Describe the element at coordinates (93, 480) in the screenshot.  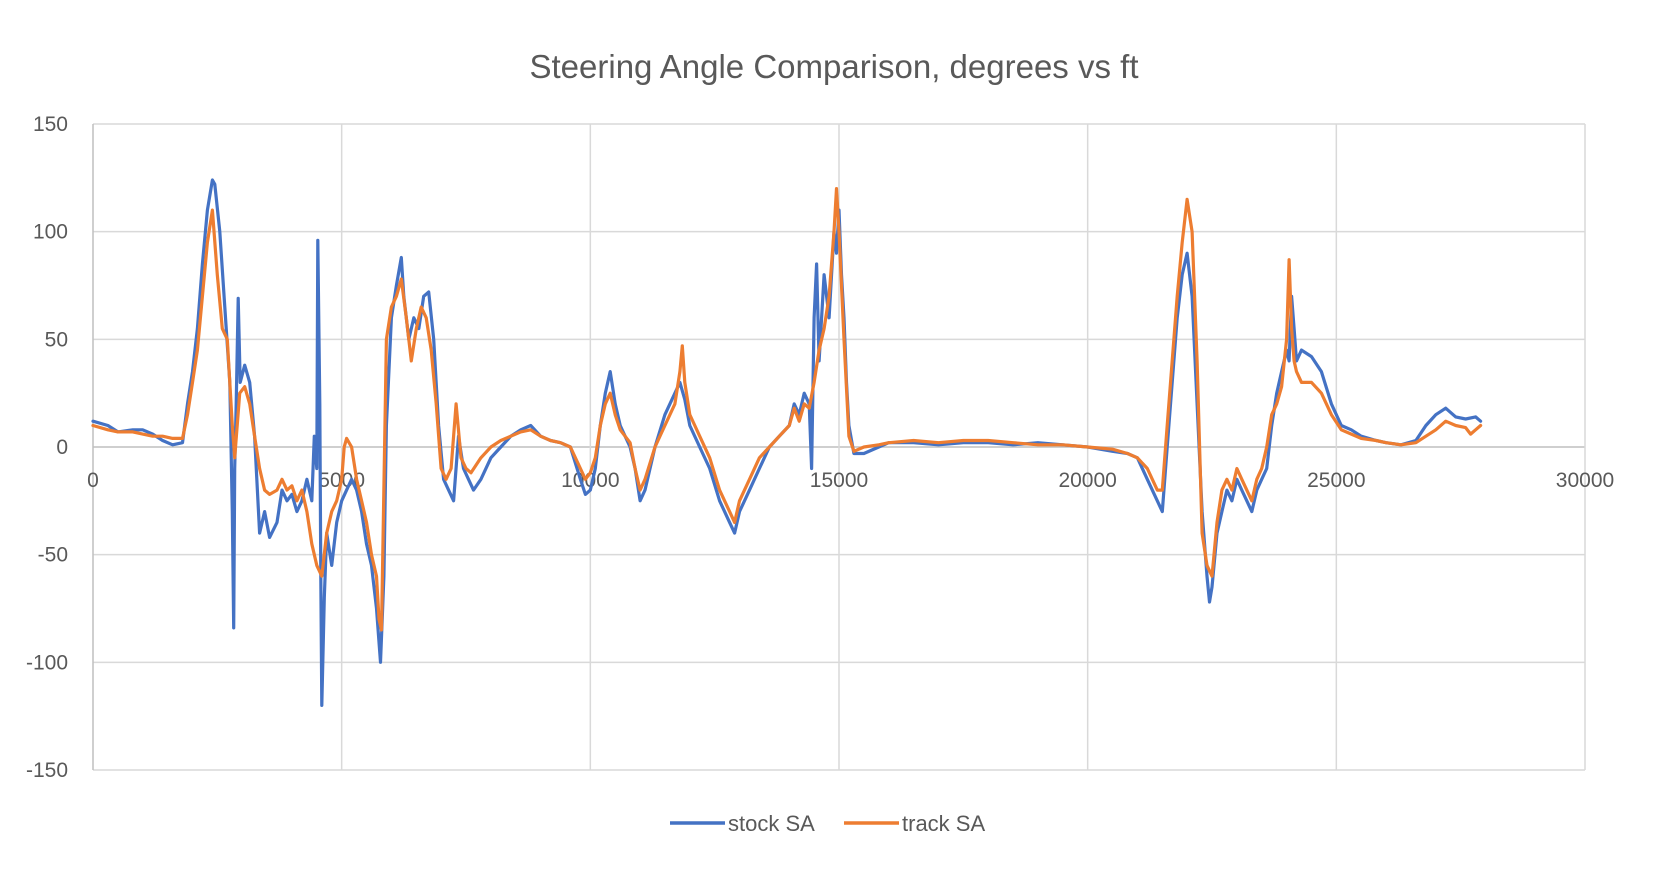
I see `x-tick-label: 0` at that location.